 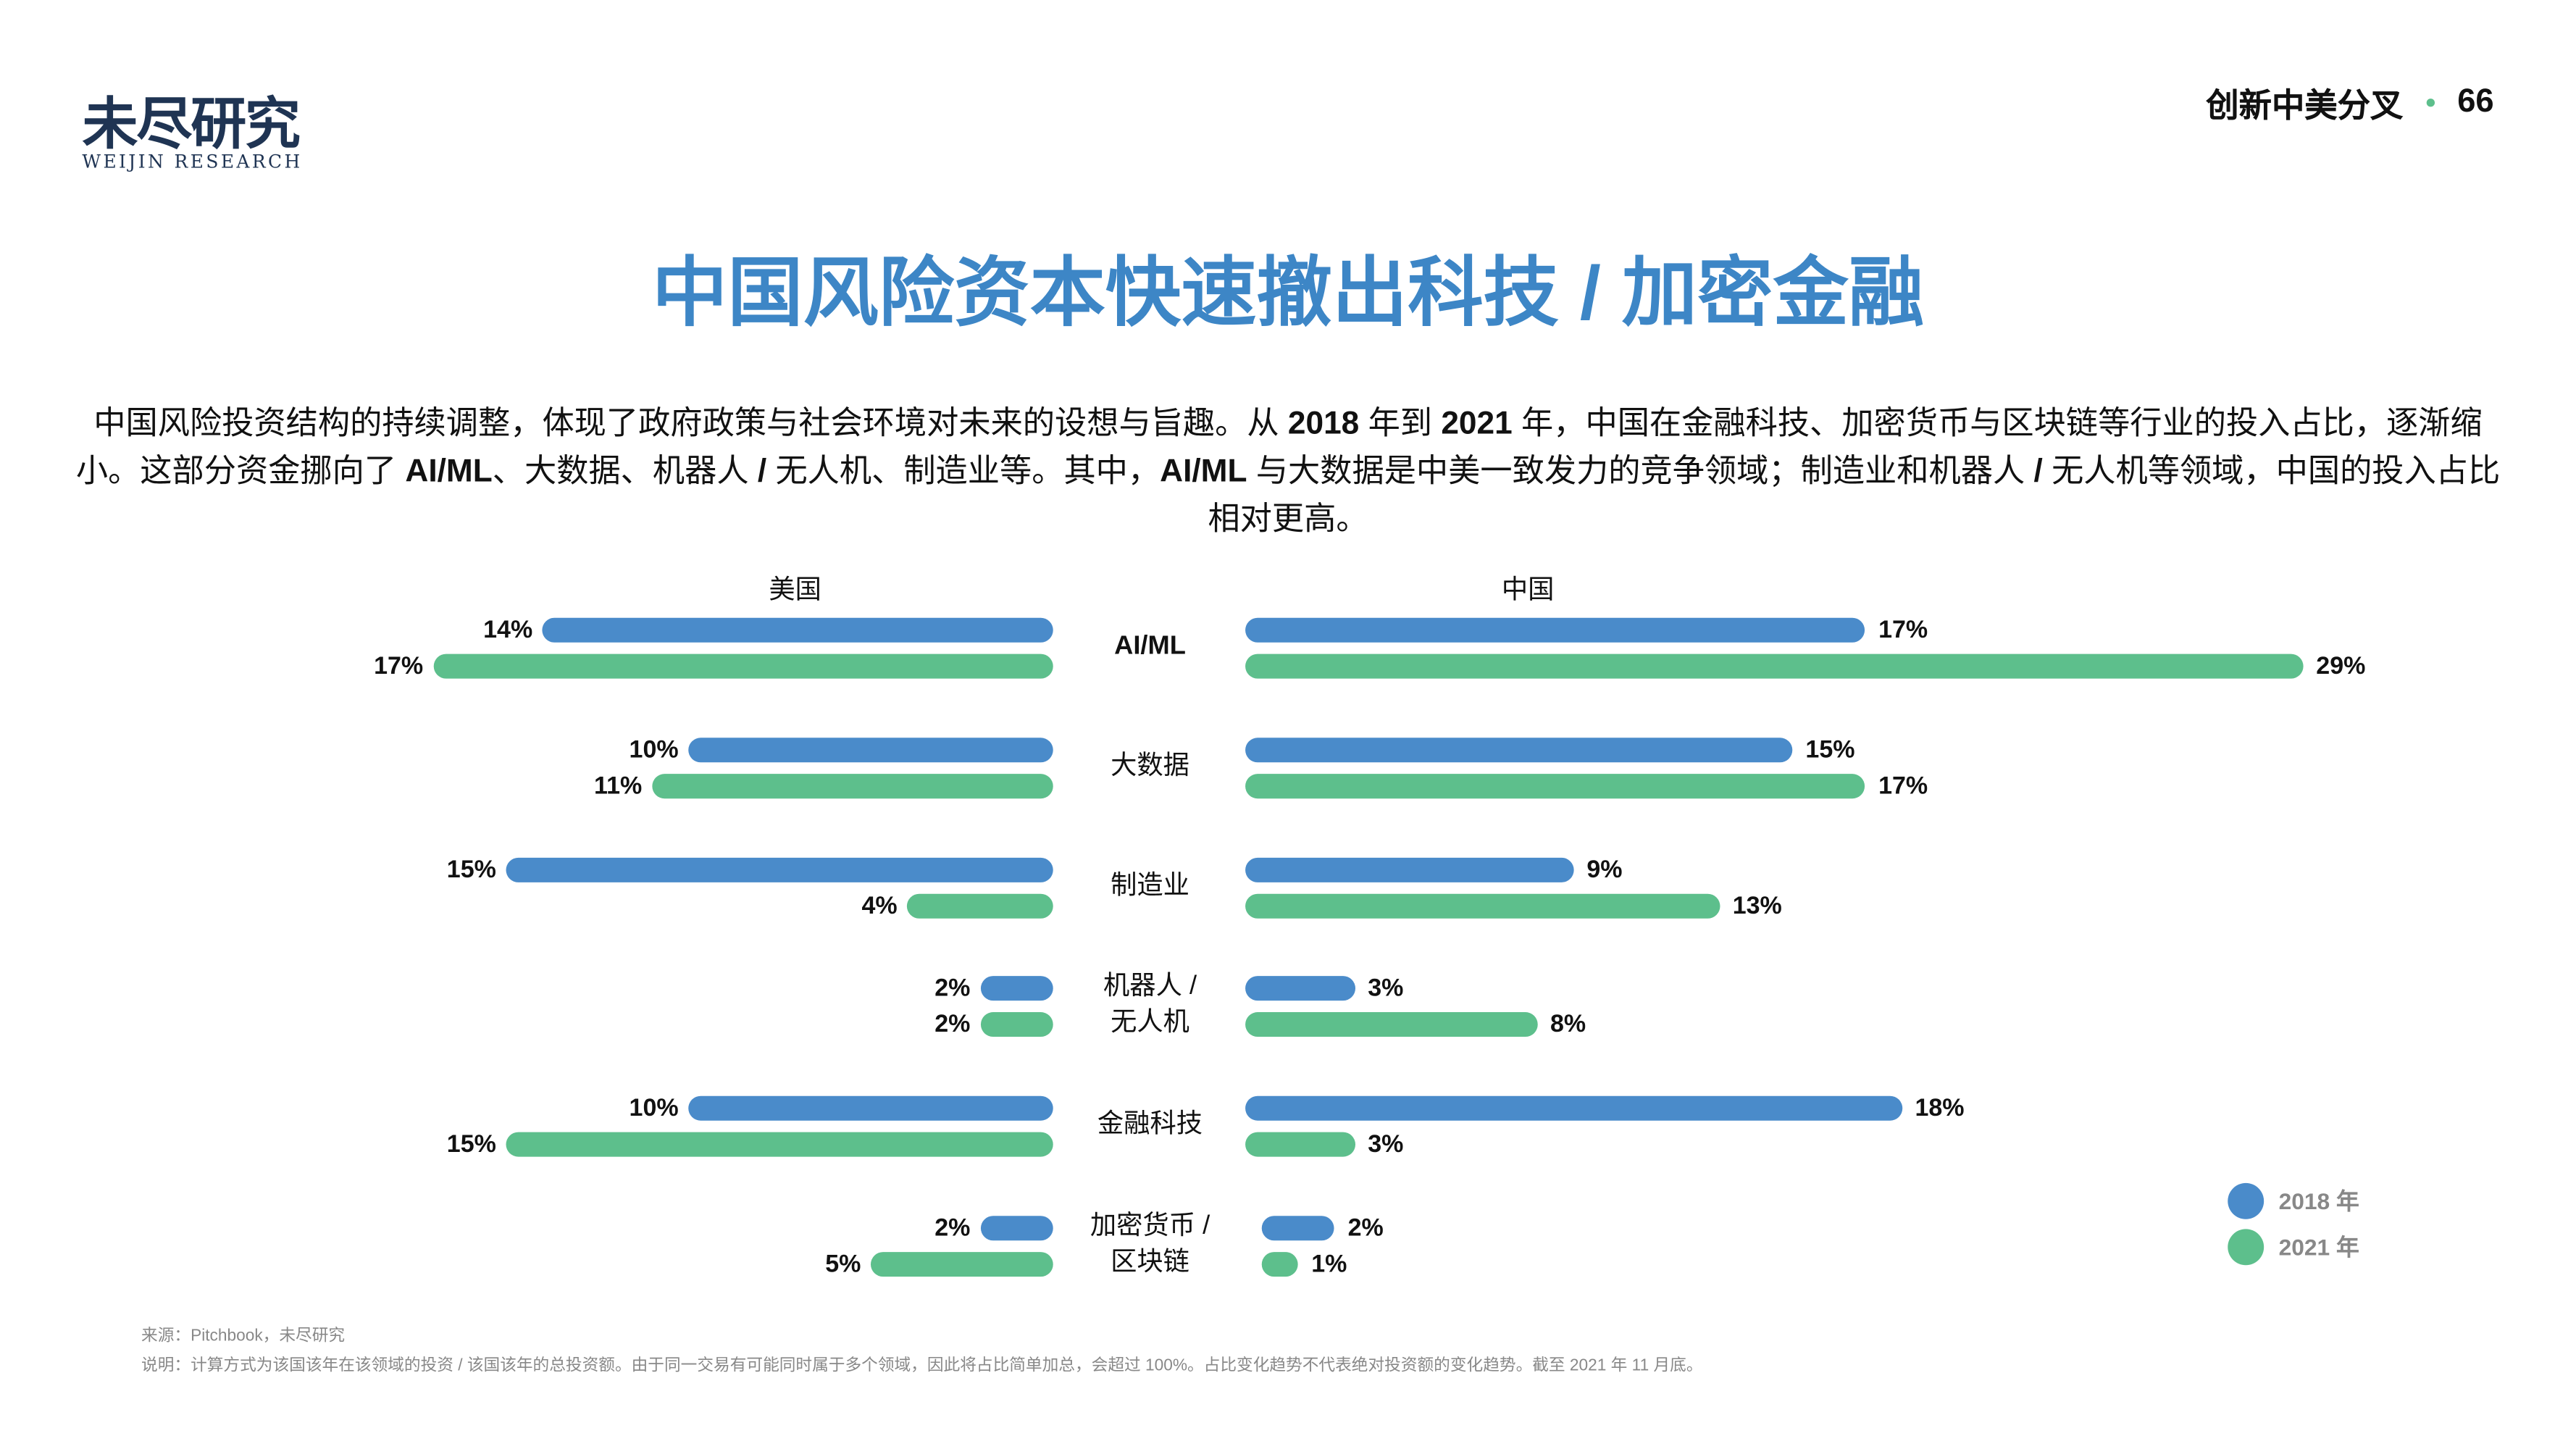 I want to click on value-label-cn: 13%, so click(x=1757, y=905).